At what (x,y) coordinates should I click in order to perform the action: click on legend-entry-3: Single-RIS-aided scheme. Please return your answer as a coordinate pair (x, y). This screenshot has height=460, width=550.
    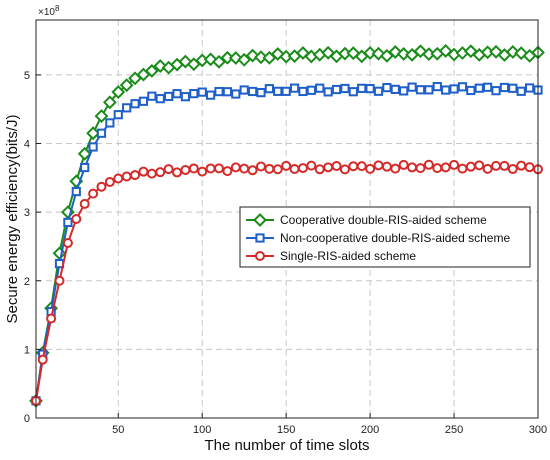
    Looking at the image, I should click on (331, 256).